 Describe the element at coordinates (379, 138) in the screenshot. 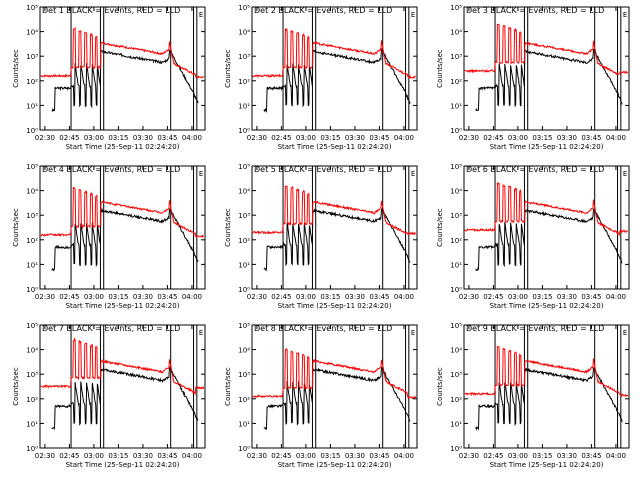

I see `x-tick-label: 03:45` at that location.